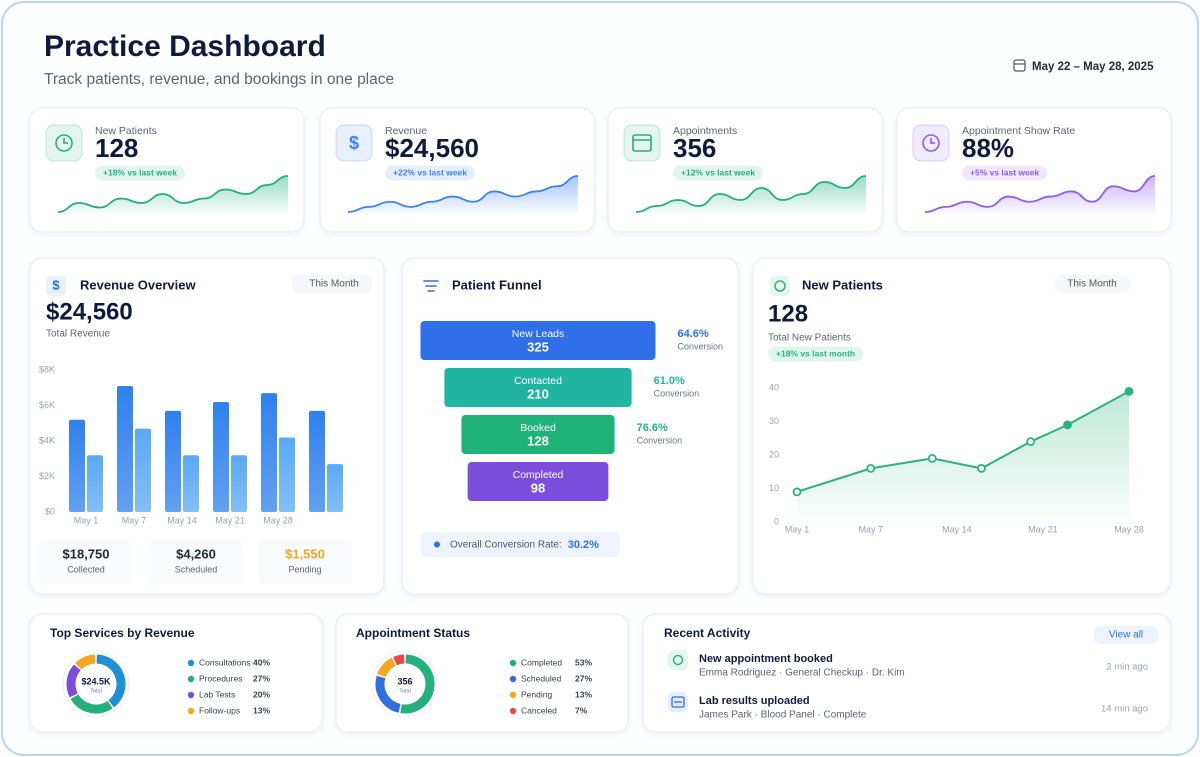 This screenshot has width=1200, height=757. What do you see at coordinates (652, 428) in the screenshot?
I see `conversion-rate: 76.6%` at bounding box center [652, 428].